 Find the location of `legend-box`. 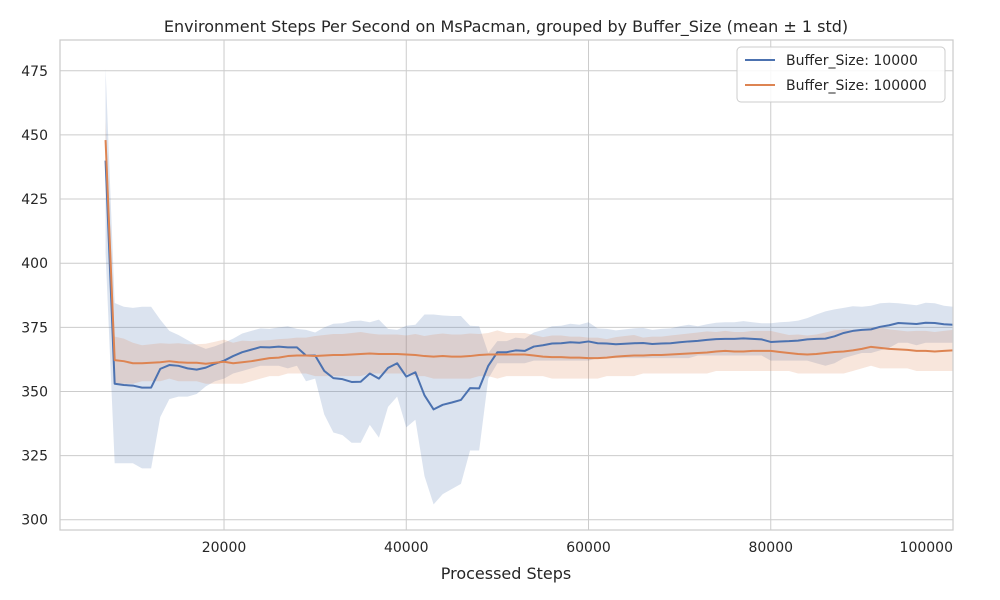

legend-box is located at coordinates (841, 74).